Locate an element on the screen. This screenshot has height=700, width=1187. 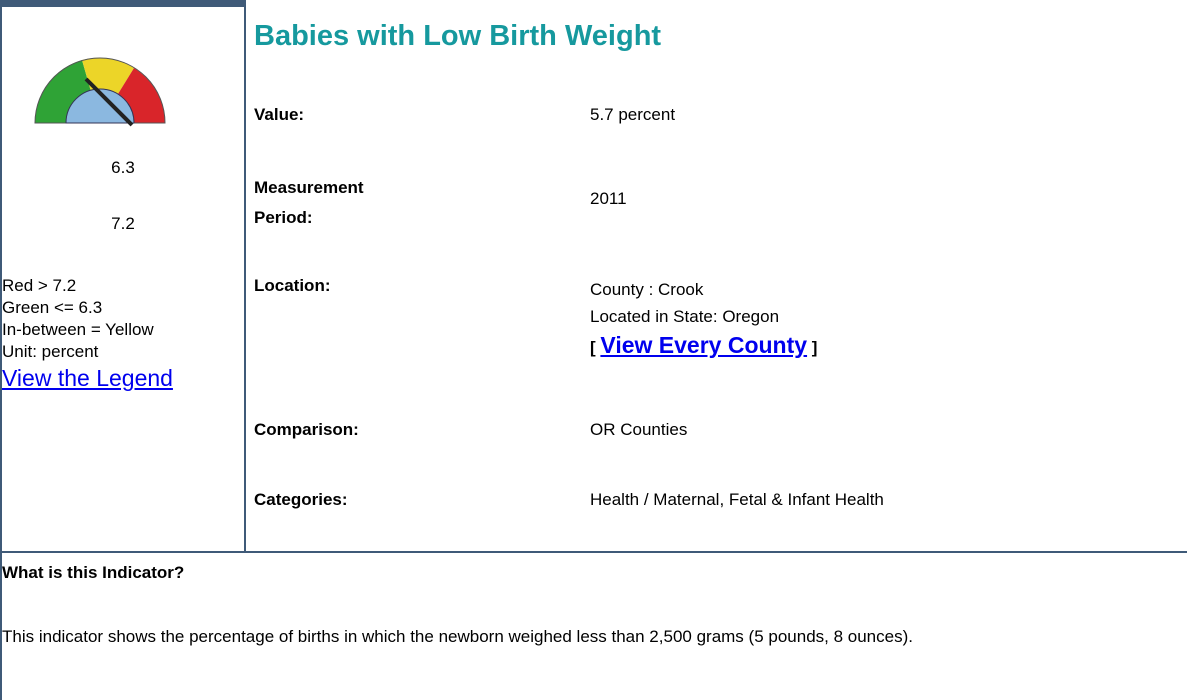
legend-line: Unit: percent is located at coordinates (50, 351).